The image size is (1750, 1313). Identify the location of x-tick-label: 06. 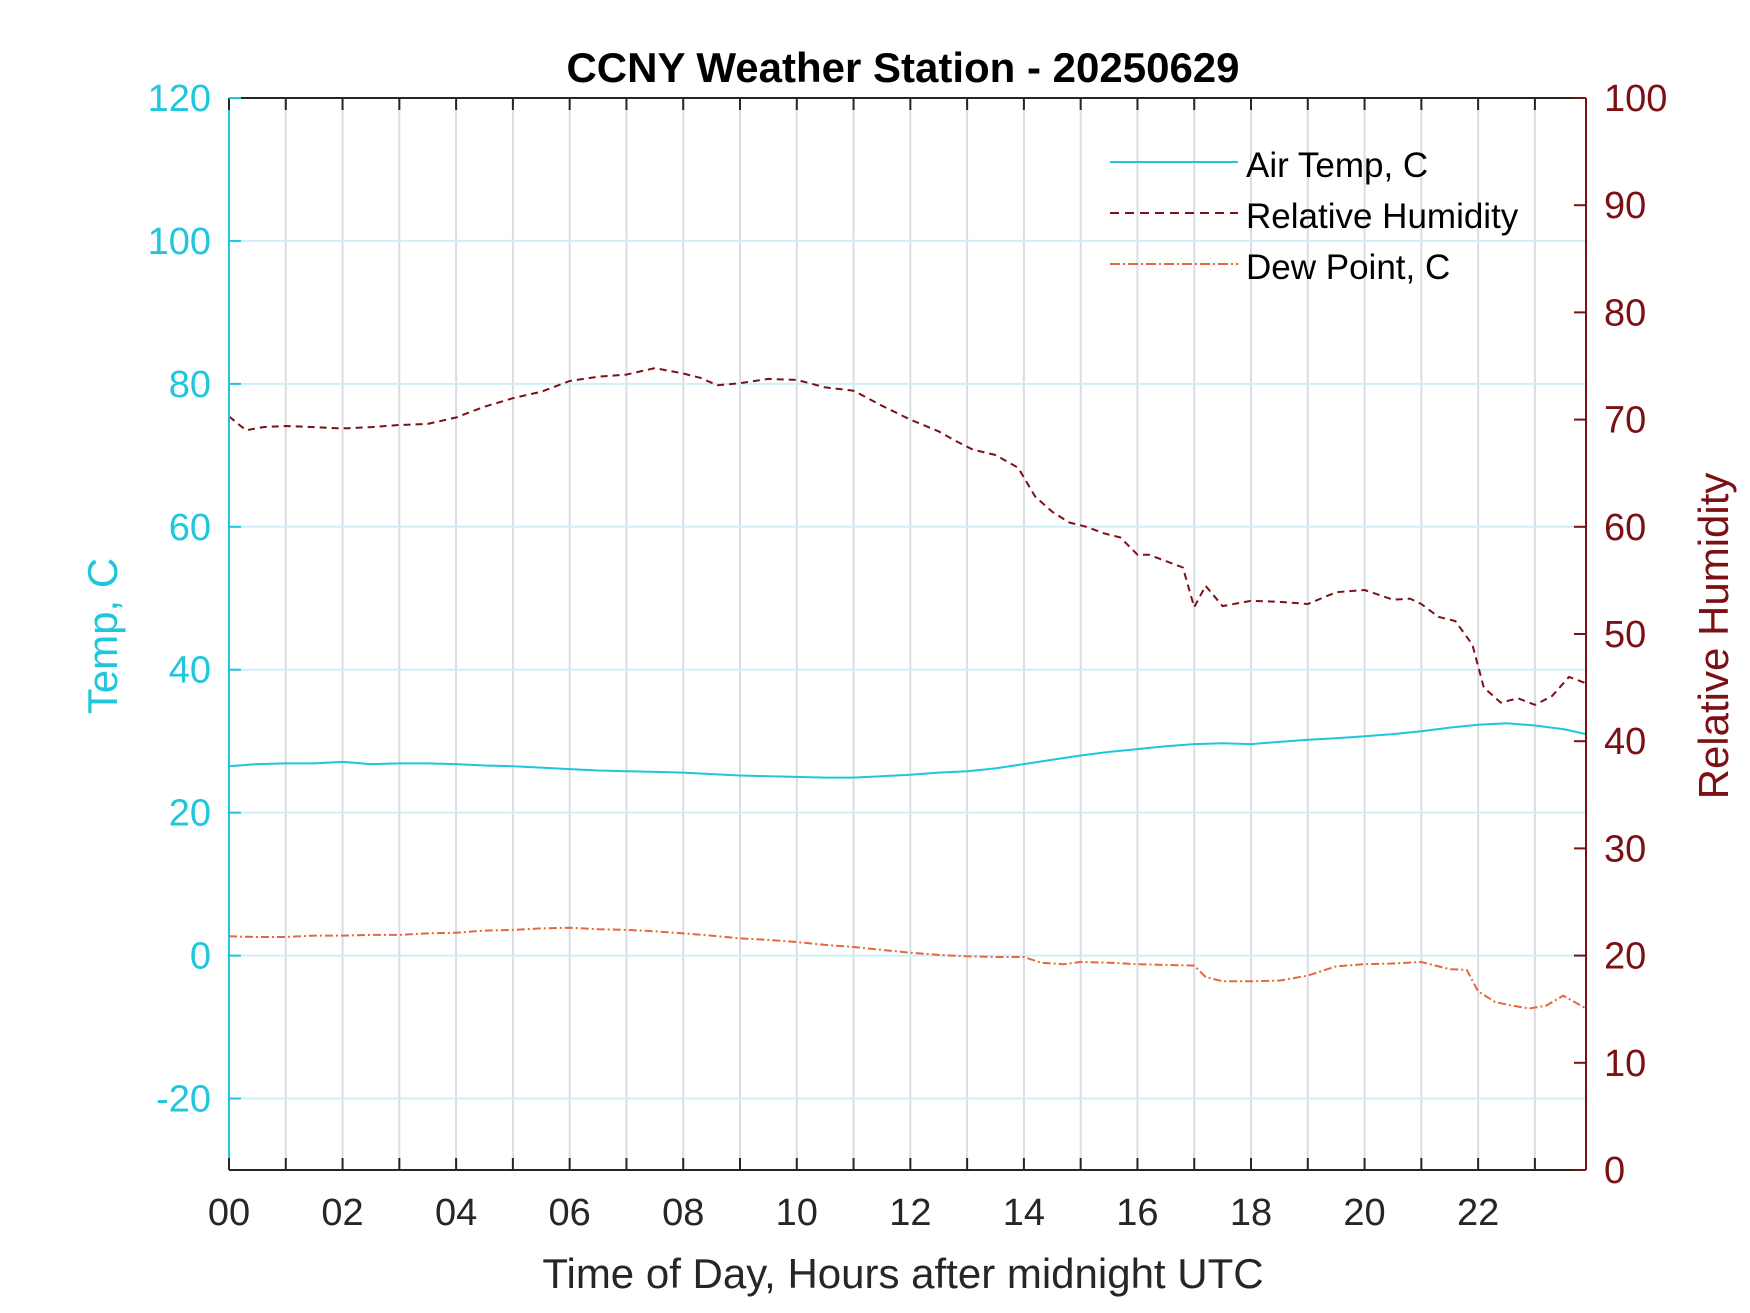
(570, 1213).